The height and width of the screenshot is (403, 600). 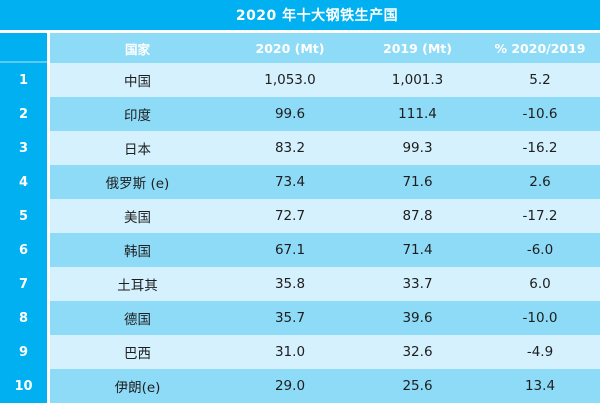 What do you see at coordinates (290, 250) in the screenshot?
I see `value-2020-cell: 67.1` at bounding box center [290, 250].